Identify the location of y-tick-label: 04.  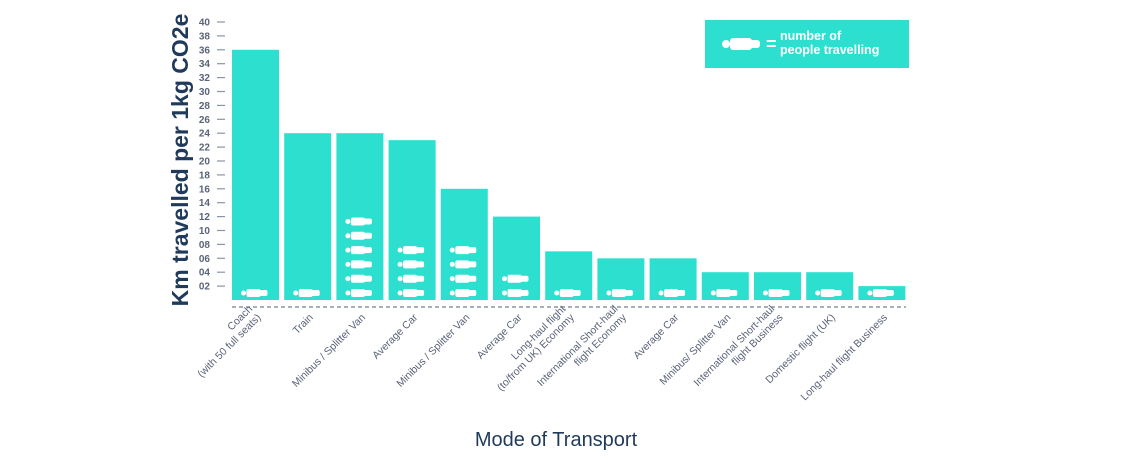
(205, 273).